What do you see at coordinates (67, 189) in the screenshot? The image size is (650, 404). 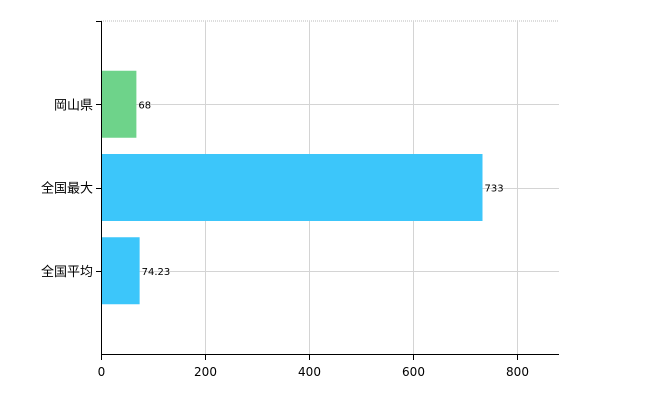 I see `y-tick-label-1: 全国最大` at bounding box center [67, 189].